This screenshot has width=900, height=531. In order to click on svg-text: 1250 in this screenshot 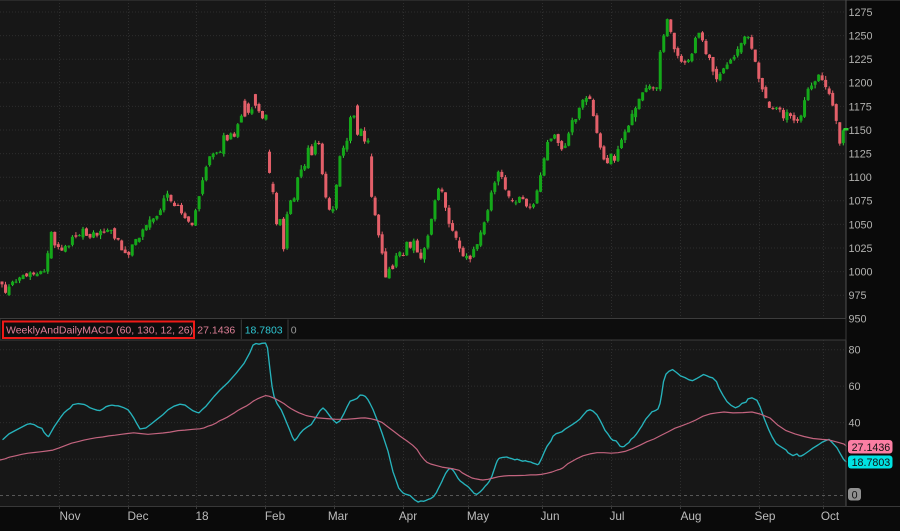, I will do `click(861, 37)`.